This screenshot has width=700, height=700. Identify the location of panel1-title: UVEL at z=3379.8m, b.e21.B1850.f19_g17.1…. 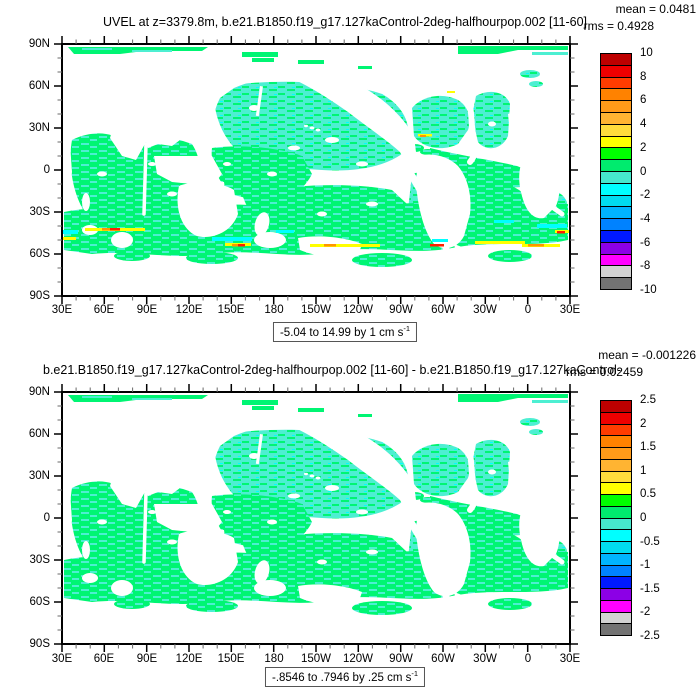
(345, 22).